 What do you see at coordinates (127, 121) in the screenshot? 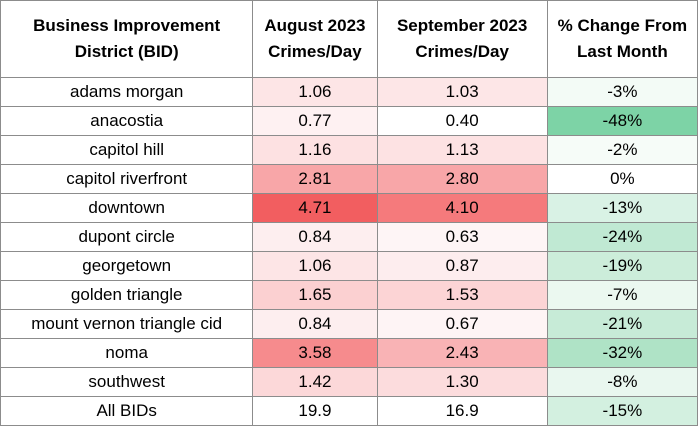
I see `district-cell: anacostia` at bounding box center [127, 121].